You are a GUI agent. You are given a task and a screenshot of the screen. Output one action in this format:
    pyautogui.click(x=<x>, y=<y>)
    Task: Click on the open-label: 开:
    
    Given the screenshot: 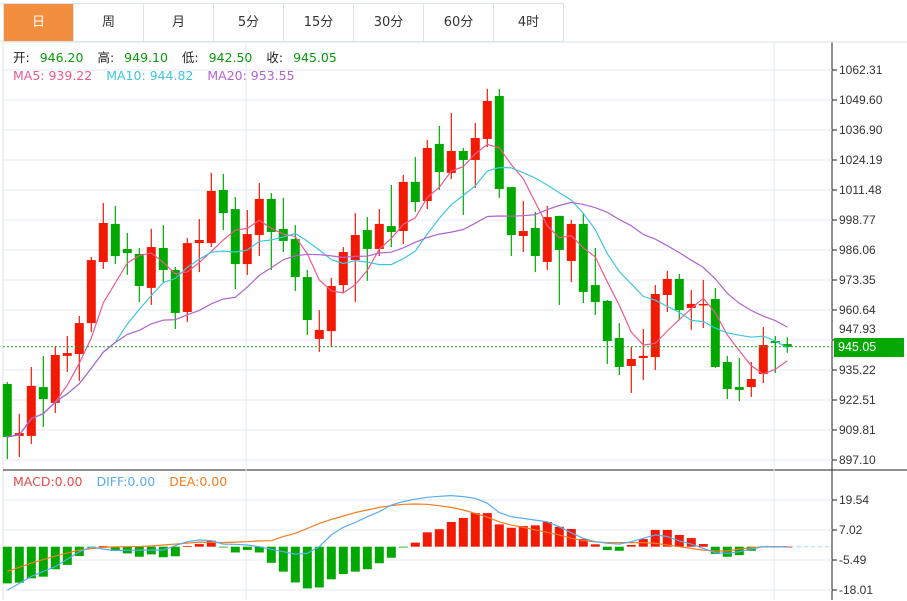 What is the action you would take?
    pyautogui.click(x=21, y=57)
    